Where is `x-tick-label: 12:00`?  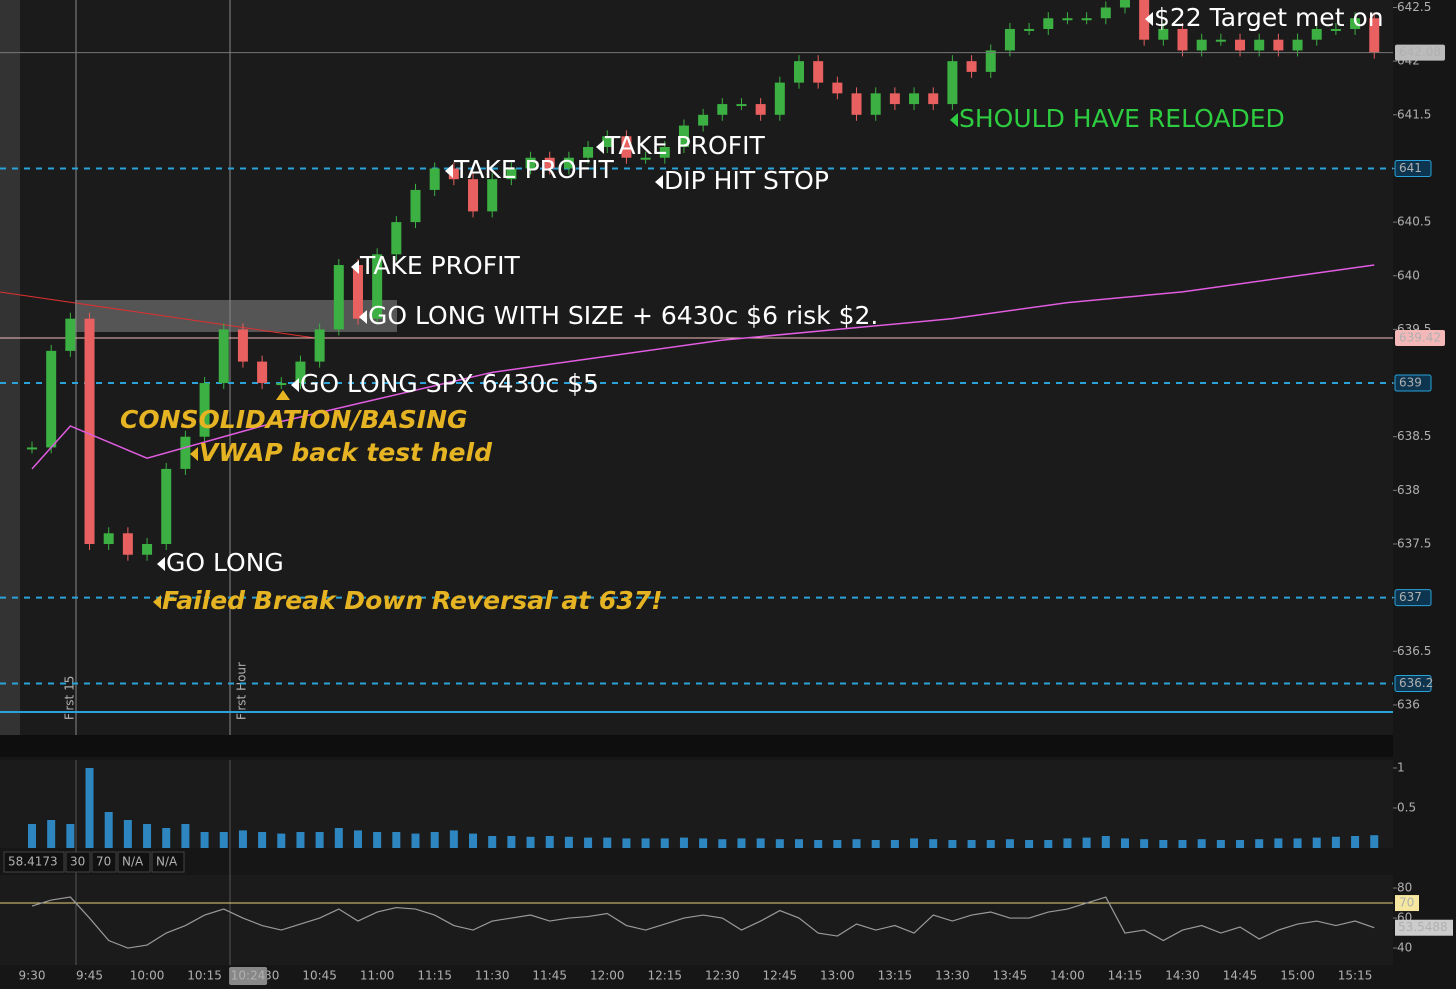 x-tick-label: 12:00 is located at coordinates (607, 976).